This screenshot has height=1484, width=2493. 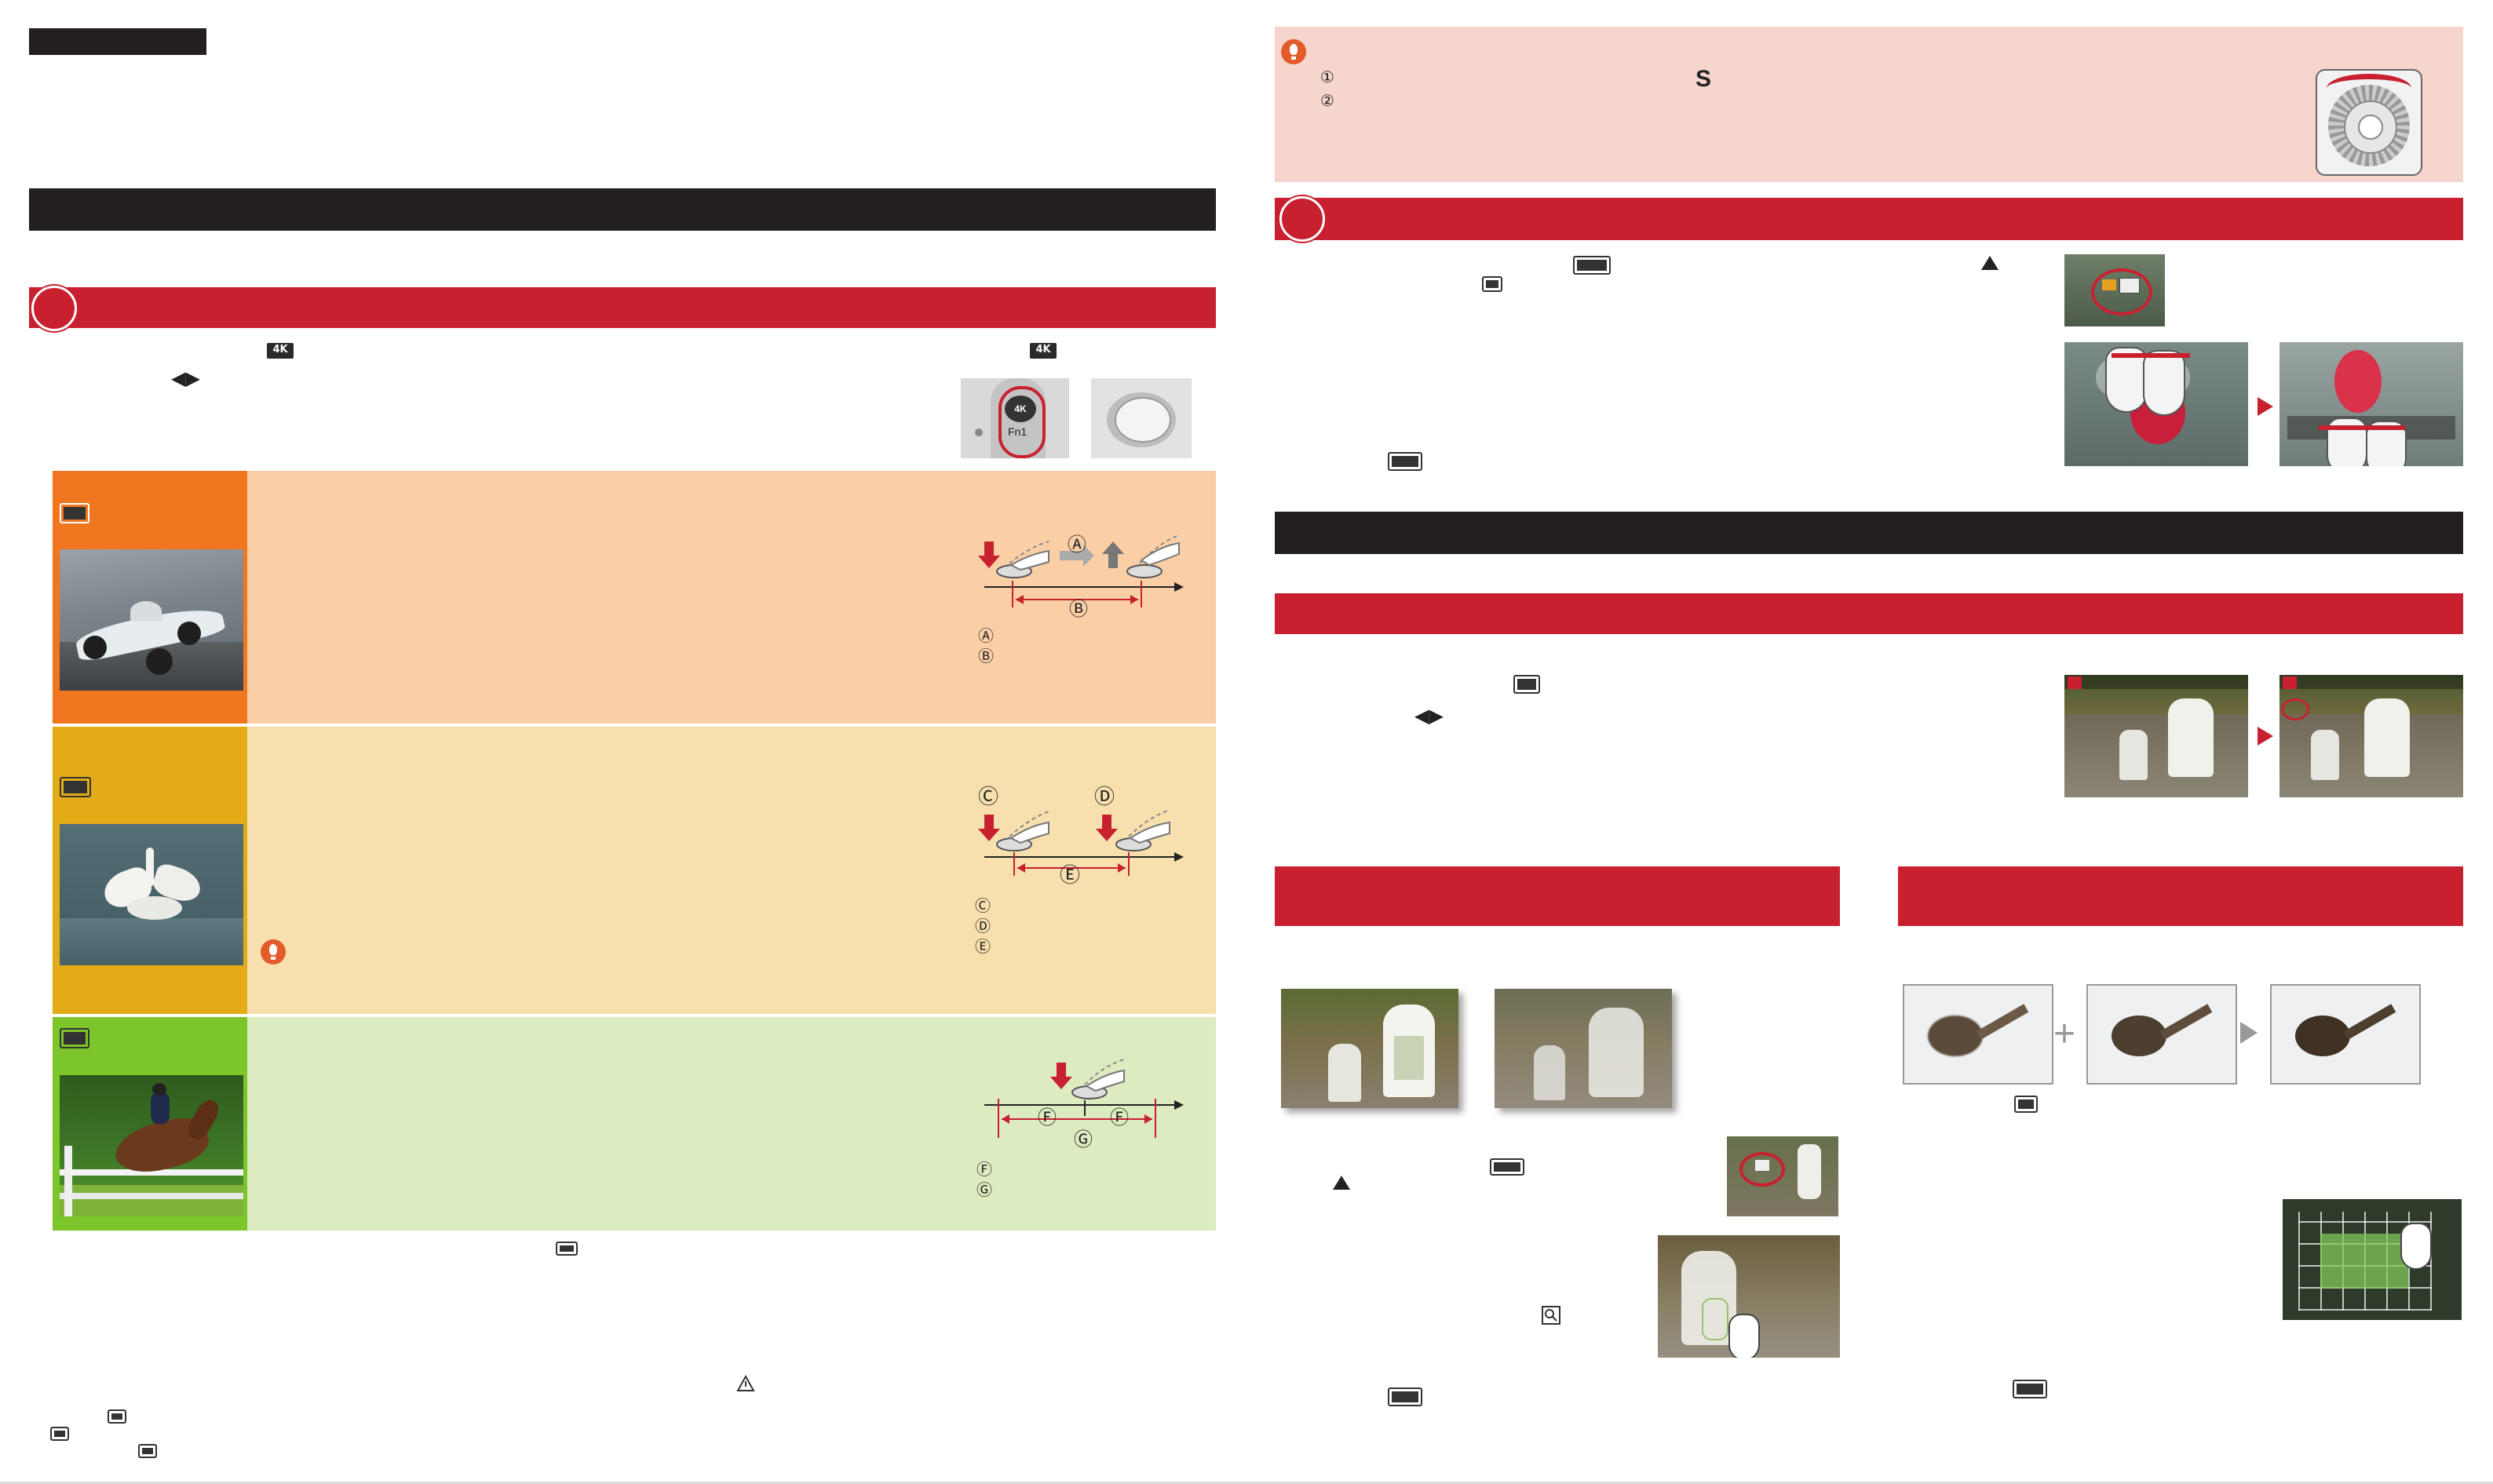 What do you see at coordinates (74, 513) in the screenshot?
I see `4k-burst-icon` at bounding box center [74, 513].